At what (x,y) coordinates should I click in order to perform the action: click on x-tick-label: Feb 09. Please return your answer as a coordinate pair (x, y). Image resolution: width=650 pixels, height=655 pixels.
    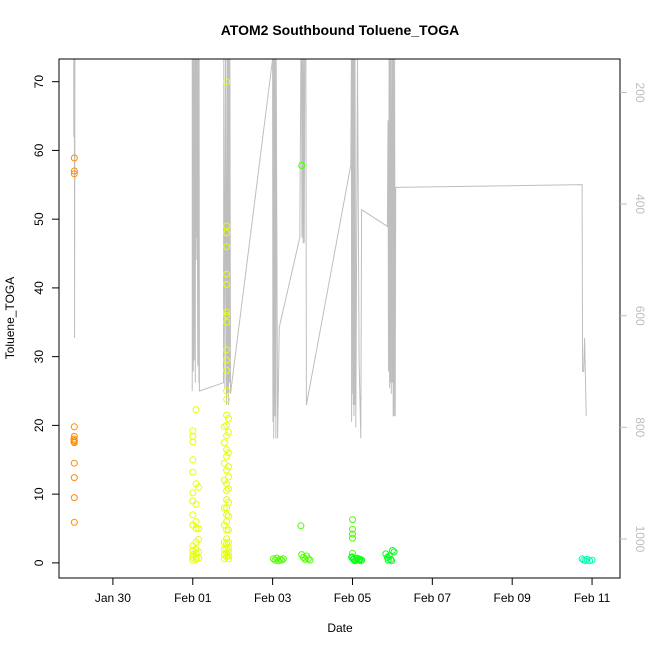
    Looking at the image, I should click on (513, 598).